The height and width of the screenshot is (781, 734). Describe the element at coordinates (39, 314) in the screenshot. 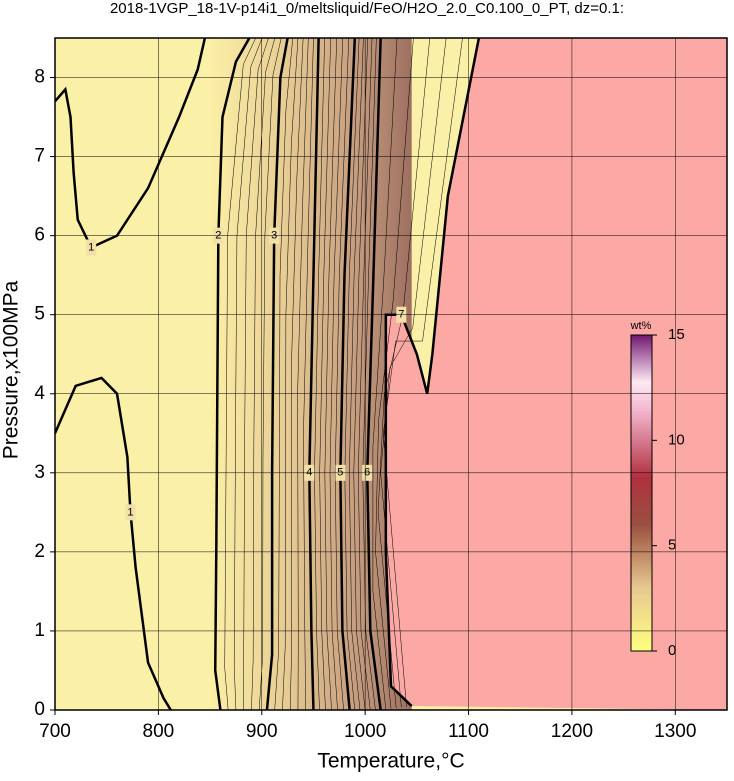

I see `y-tick-label: 5` at that location.